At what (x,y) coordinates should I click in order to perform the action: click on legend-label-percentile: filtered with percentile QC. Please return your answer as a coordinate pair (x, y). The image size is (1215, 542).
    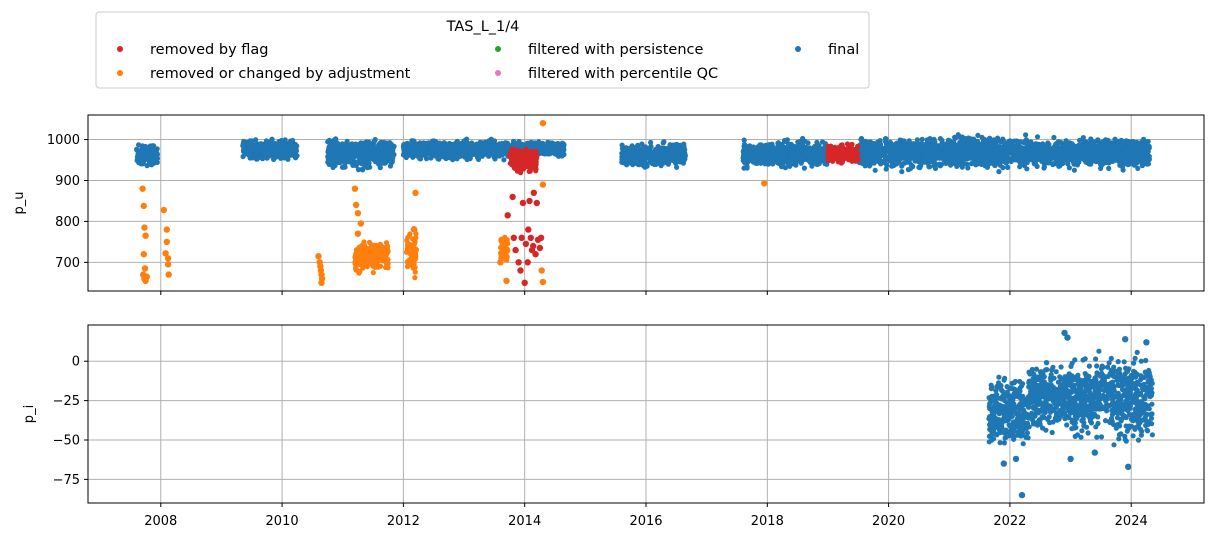
    Looking at the image, I should click on (623, 74).